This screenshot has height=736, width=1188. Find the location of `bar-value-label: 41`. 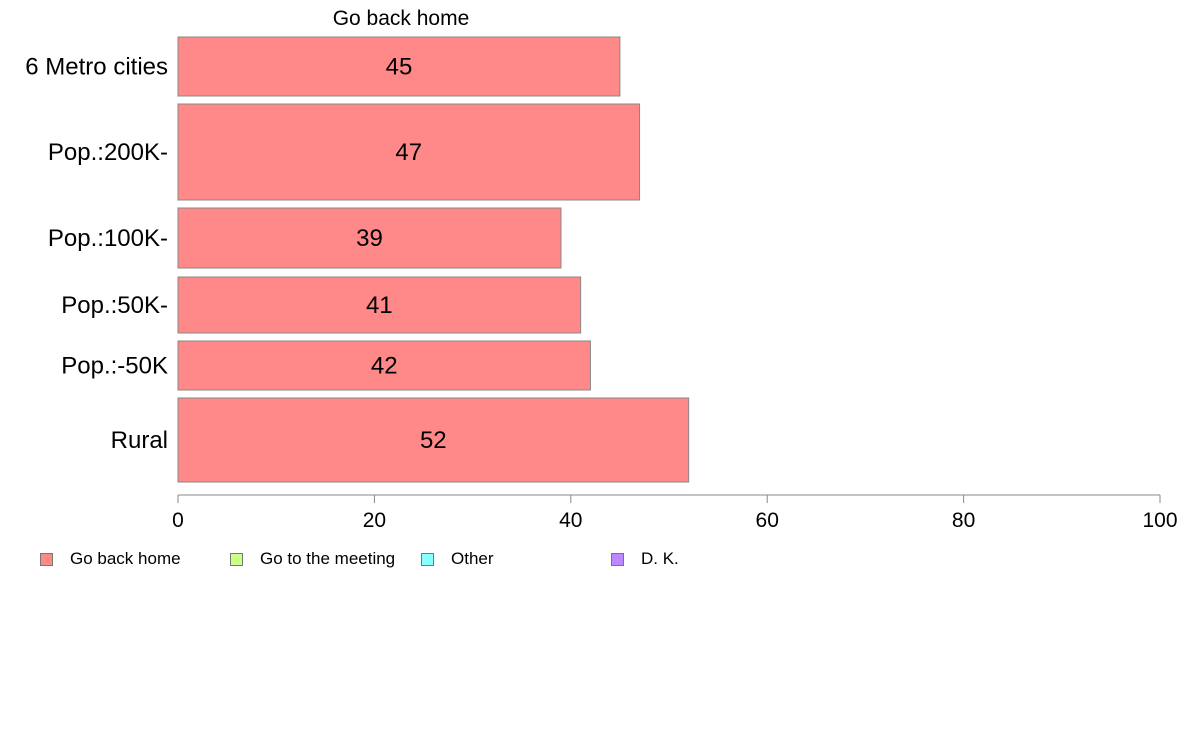

bar-value-label: 41 is located at coordinates (379, 305).